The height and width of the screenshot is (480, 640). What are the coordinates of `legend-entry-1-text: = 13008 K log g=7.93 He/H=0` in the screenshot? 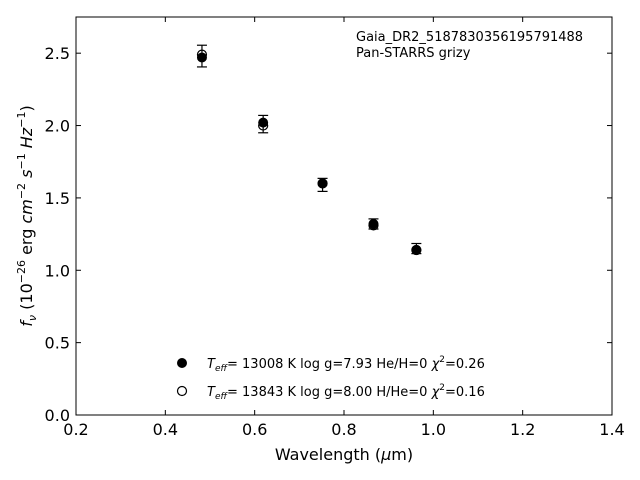 It's located at (329, 364).